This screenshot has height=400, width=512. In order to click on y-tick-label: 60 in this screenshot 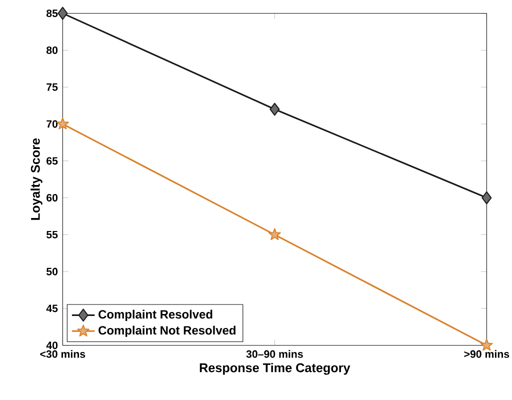, I will do `click(52, 198)`.